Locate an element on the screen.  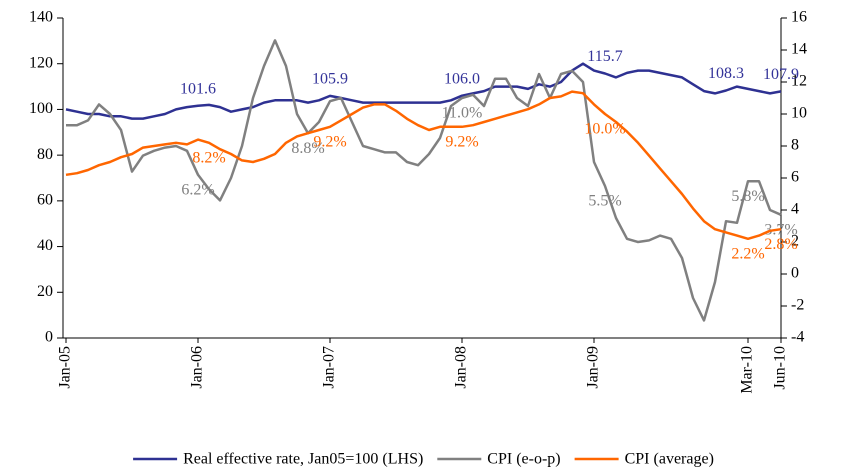
y2-tick-label: 14 is located at coordinates (799, 49).